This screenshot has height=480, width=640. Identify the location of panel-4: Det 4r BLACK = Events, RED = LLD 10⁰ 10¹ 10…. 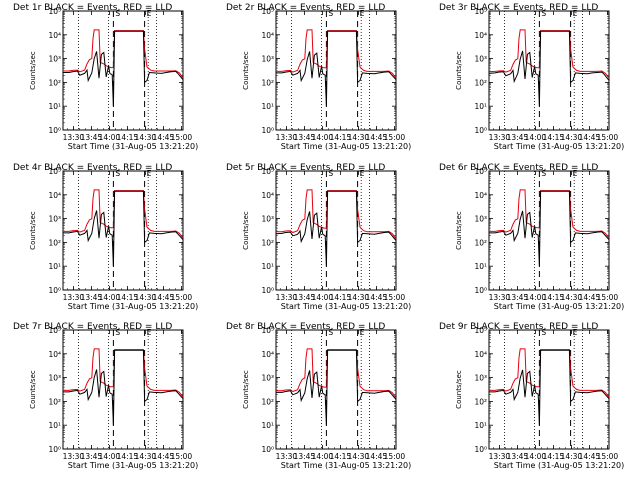
(105, 237).